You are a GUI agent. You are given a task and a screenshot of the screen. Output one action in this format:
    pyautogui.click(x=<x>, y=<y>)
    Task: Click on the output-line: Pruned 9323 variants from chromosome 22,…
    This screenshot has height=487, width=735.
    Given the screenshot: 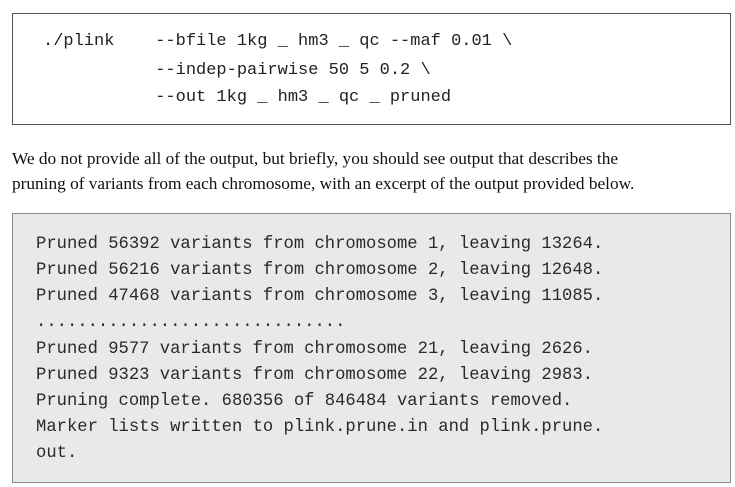 What is the action you would take?
    pyautogui.click(x=314, y=375)
    